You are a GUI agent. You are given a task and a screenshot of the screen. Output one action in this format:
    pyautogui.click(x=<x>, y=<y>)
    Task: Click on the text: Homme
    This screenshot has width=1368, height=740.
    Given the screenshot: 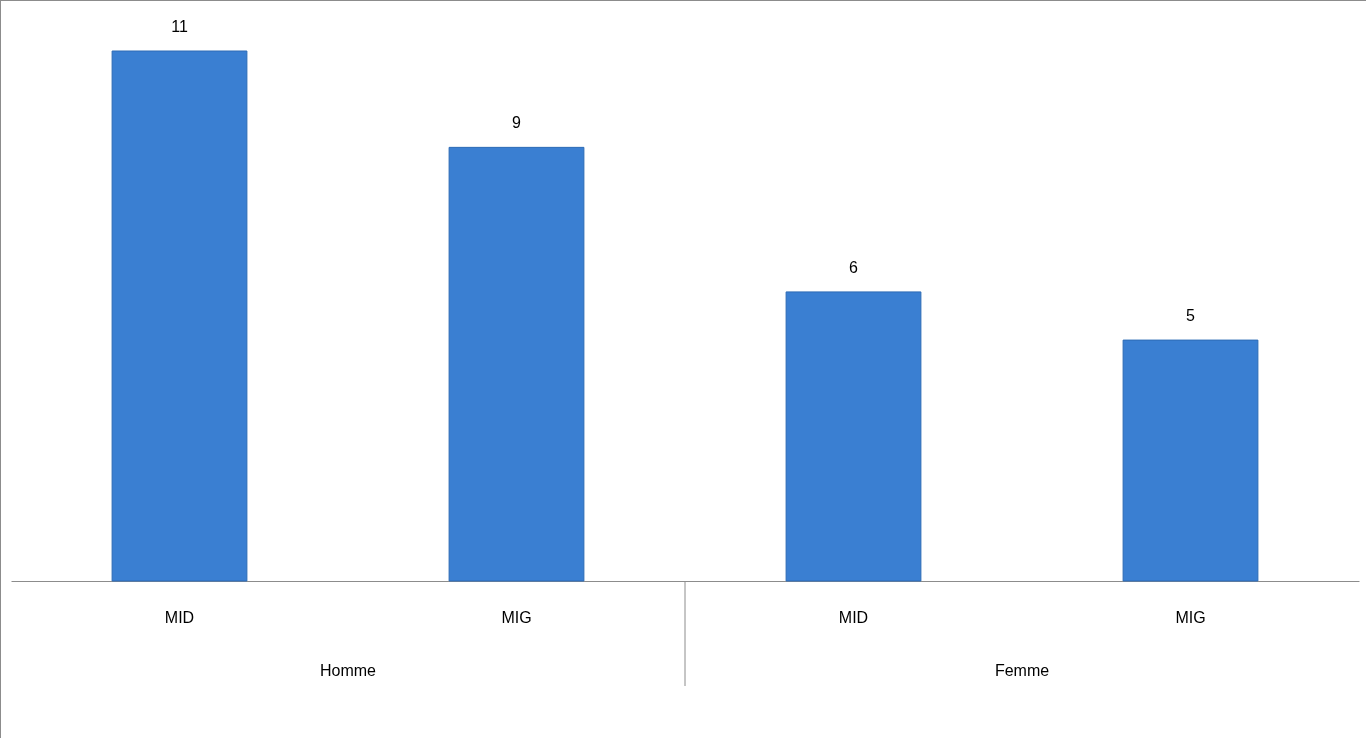 What is the action you would take?
    pyautogui.click(x=348, y=670)
    